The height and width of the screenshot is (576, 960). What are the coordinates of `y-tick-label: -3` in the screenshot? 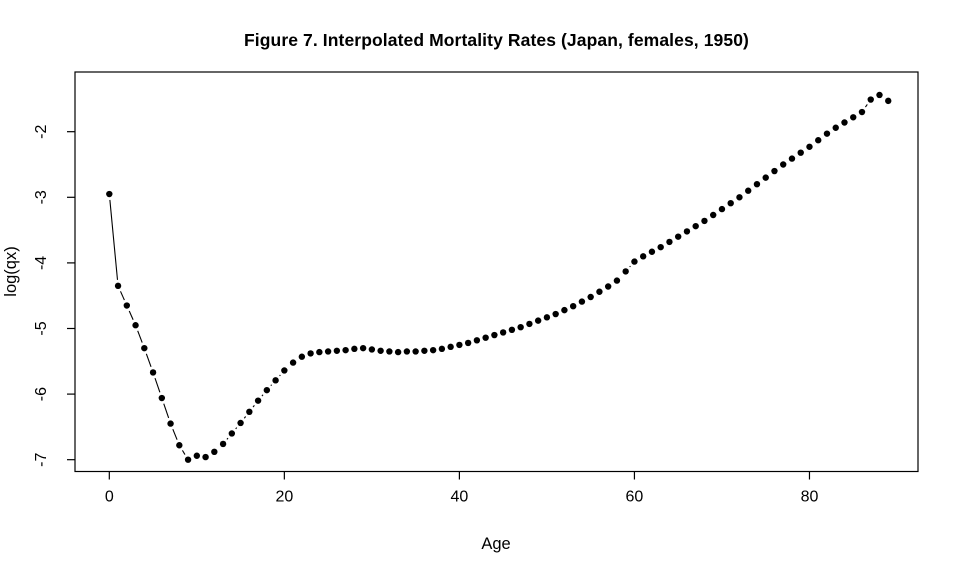 It's located at (41, 197).